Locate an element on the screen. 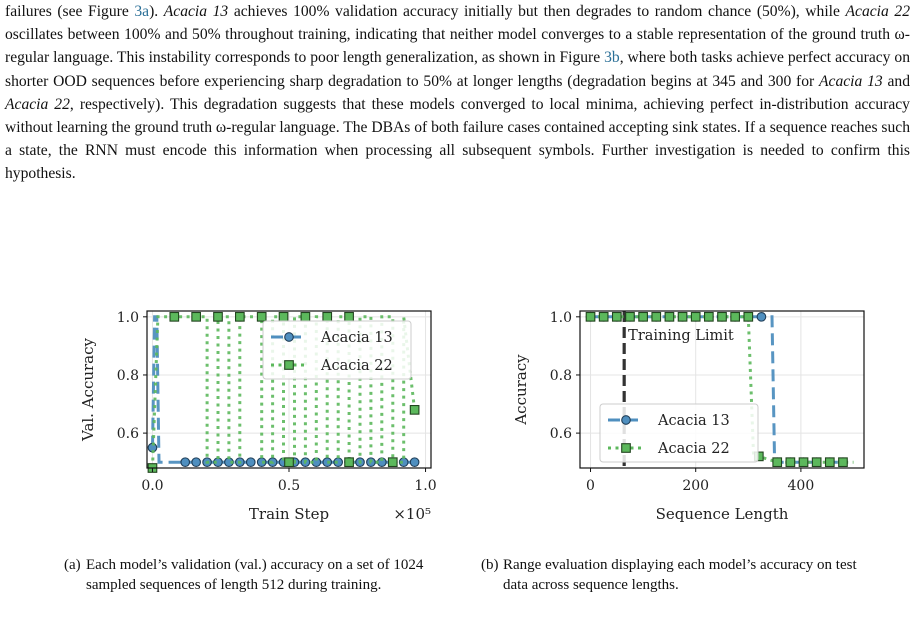  caption-b-tag: (b) is located at coordinates (490, 565).